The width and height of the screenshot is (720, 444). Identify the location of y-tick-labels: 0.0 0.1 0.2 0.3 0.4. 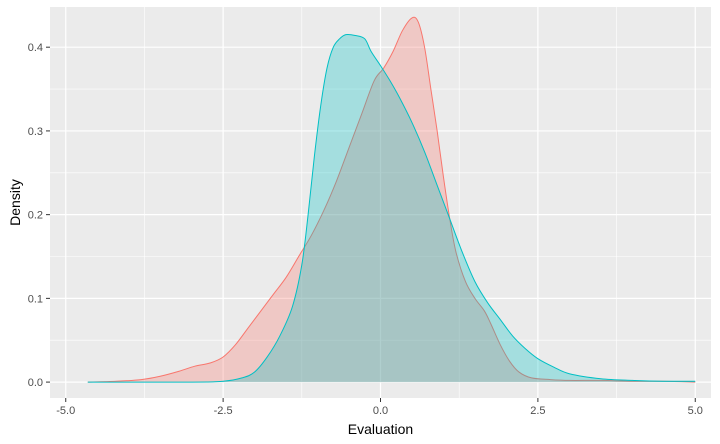
(35, 215).